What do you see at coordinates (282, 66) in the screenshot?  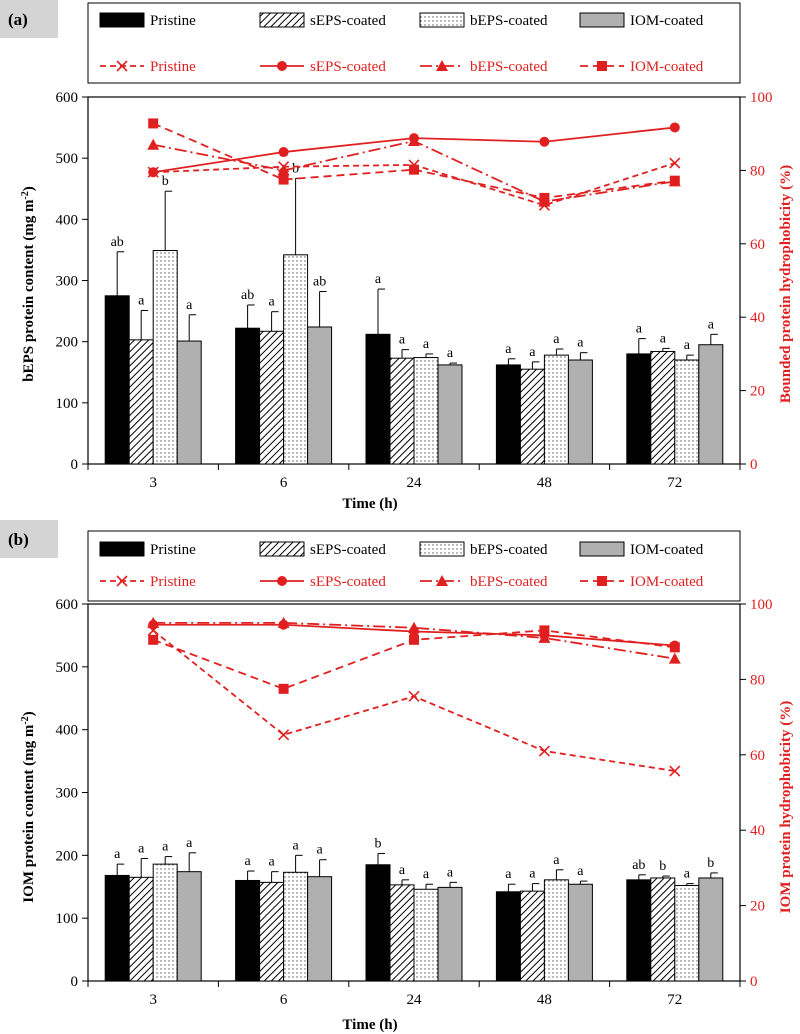 I see `panel-a-legend-marker-seps-coated` at bounding box center [282, 66].